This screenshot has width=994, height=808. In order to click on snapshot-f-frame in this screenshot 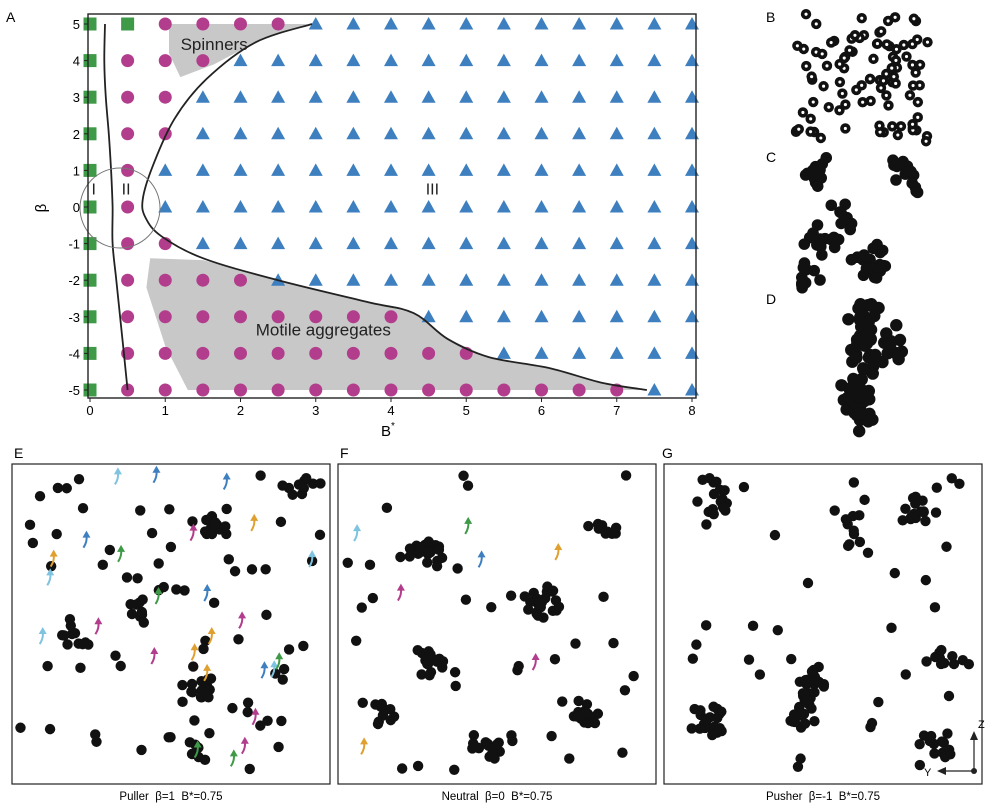, I will do `click(497, 624)`.